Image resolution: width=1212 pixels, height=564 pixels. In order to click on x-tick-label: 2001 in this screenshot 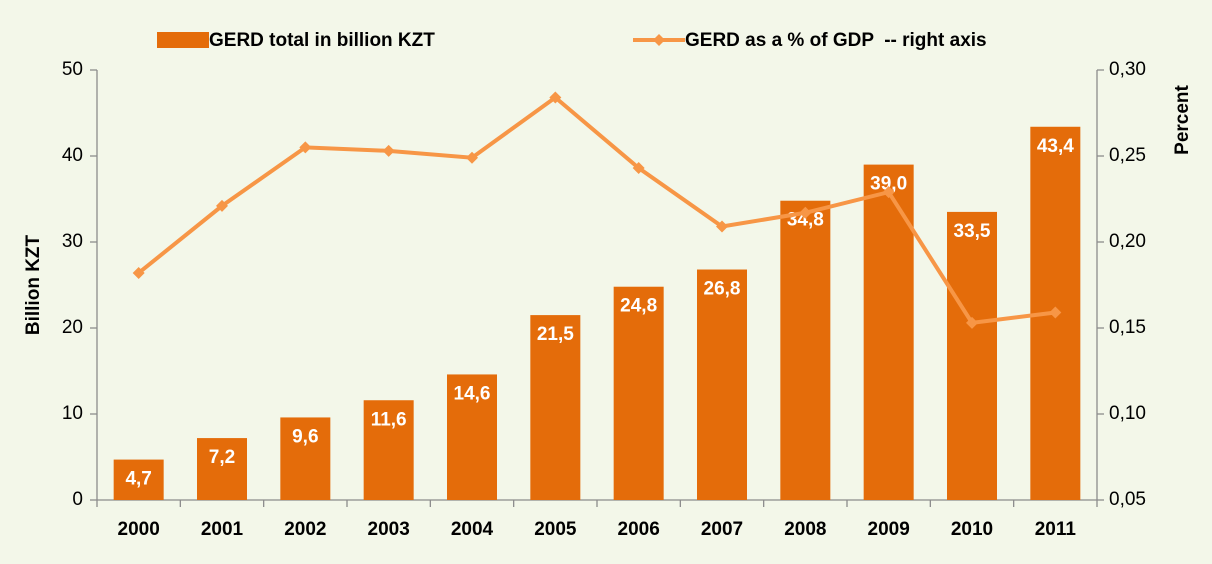, I will do `click(222, 529)`.